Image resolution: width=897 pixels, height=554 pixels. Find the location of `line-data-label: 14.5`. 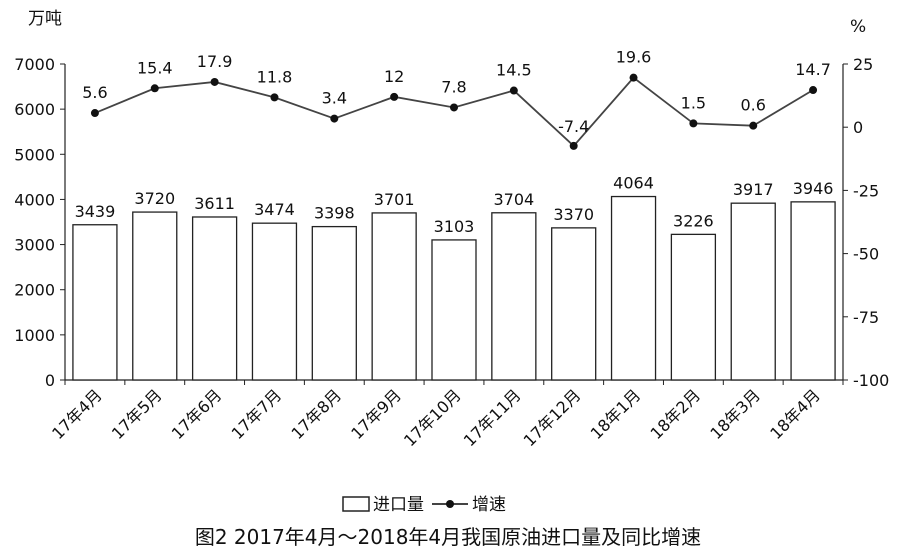

line-data-label: 14.5 is located at coordinates (514, 70).